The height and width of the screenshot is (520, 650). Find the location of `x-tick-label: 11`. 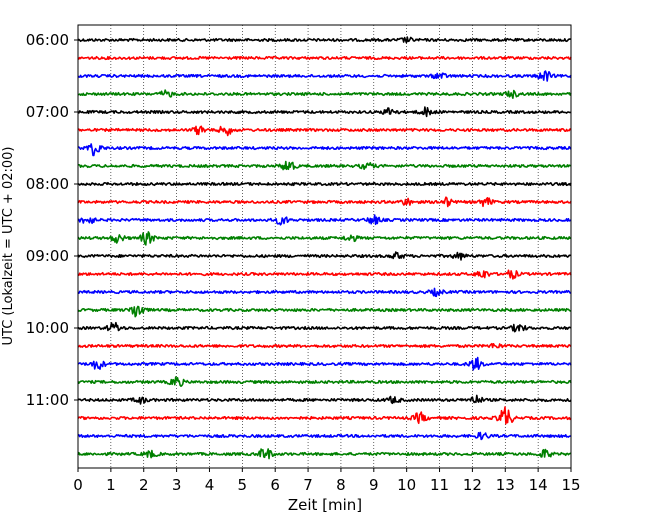

x-tick-label: 11 is located at coordinates (439, 485).